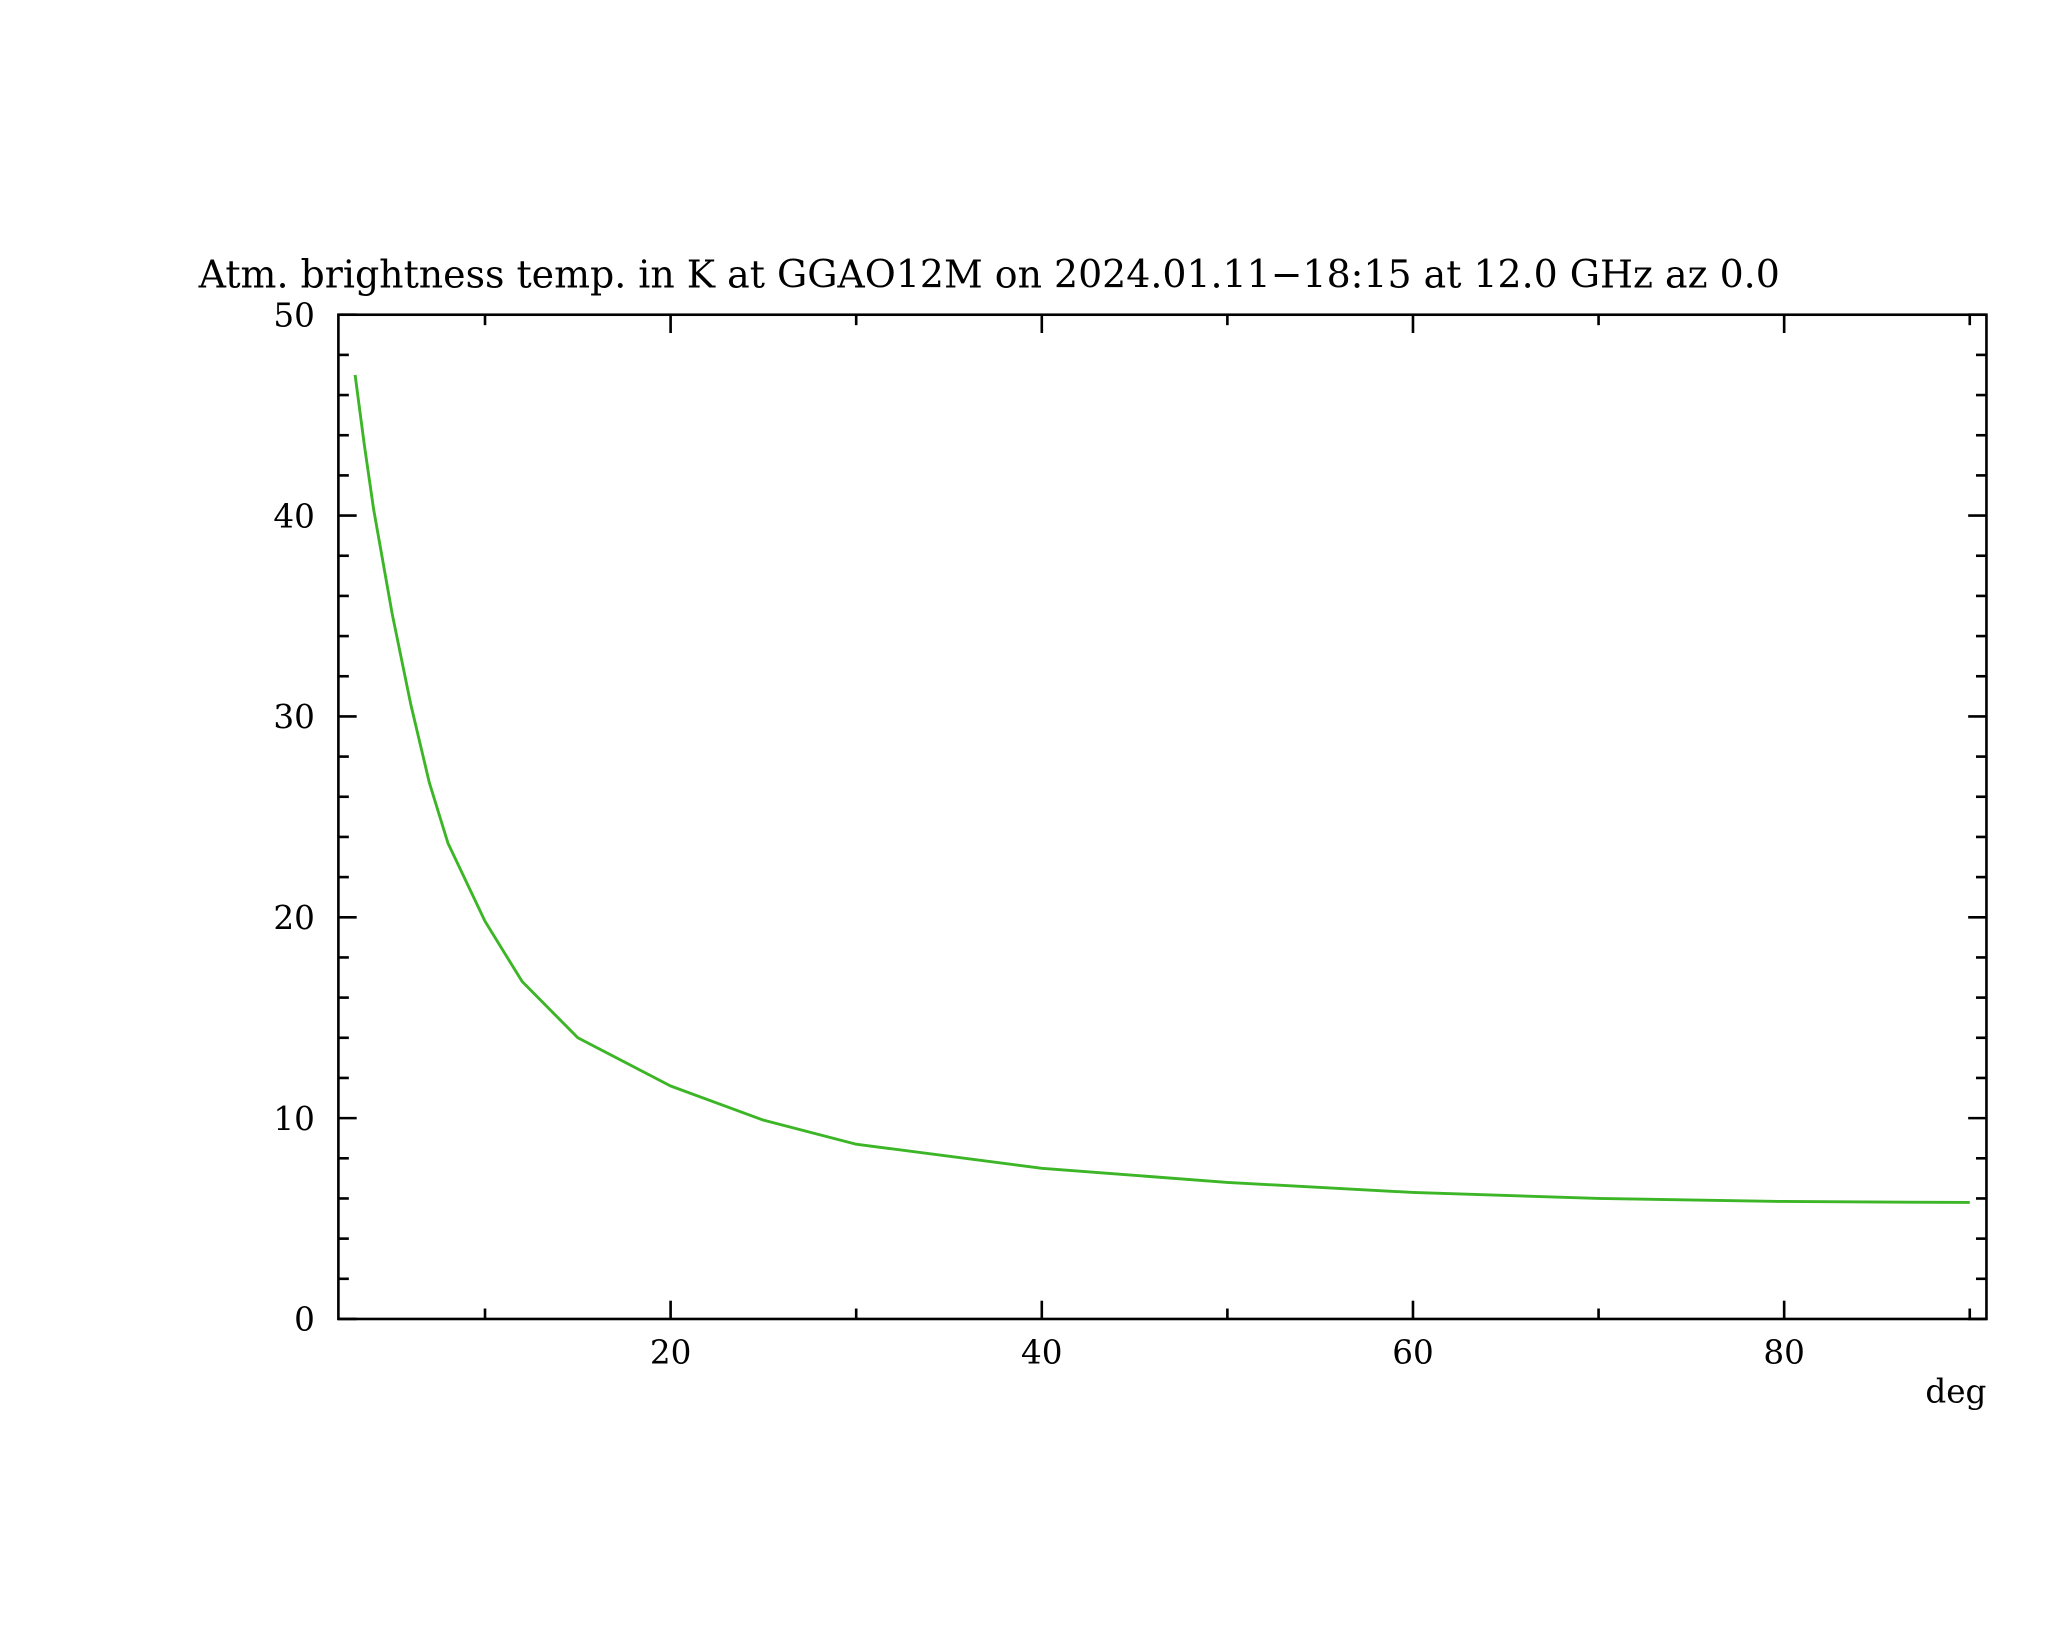  What do you see at coordinates (294, 918) in the screenshot?
I see `y-tick-label: 20` at bounding box center [294, 918].